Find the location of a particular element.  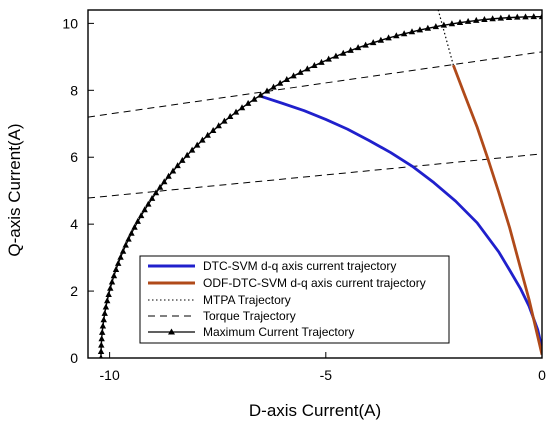

legend-label-torque: Torque Trajectory is located at coordinates (249, 316).